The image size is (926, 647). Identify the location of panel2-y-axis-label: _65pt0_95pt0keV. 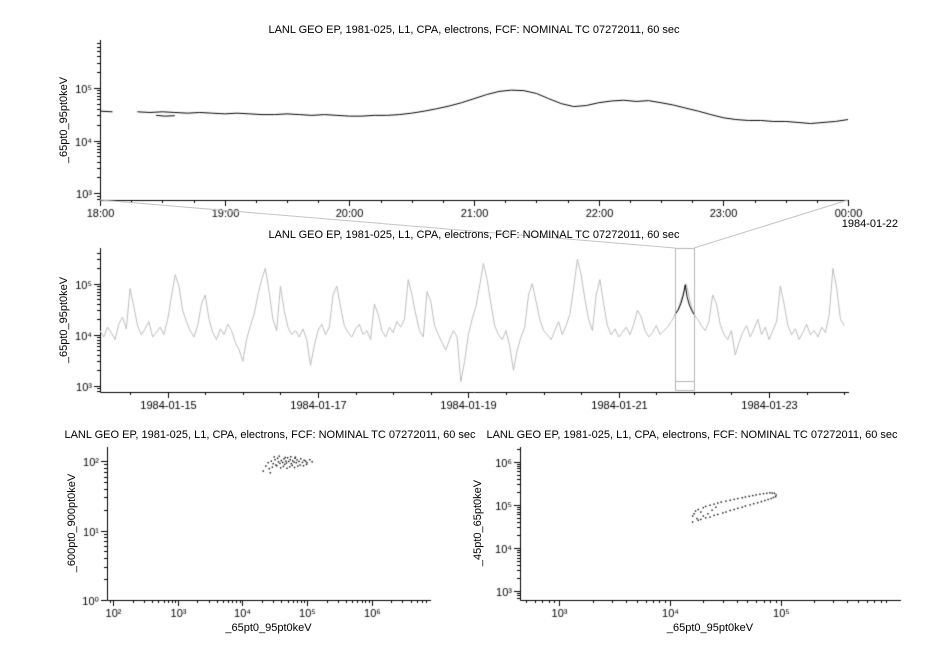
(64, 320).